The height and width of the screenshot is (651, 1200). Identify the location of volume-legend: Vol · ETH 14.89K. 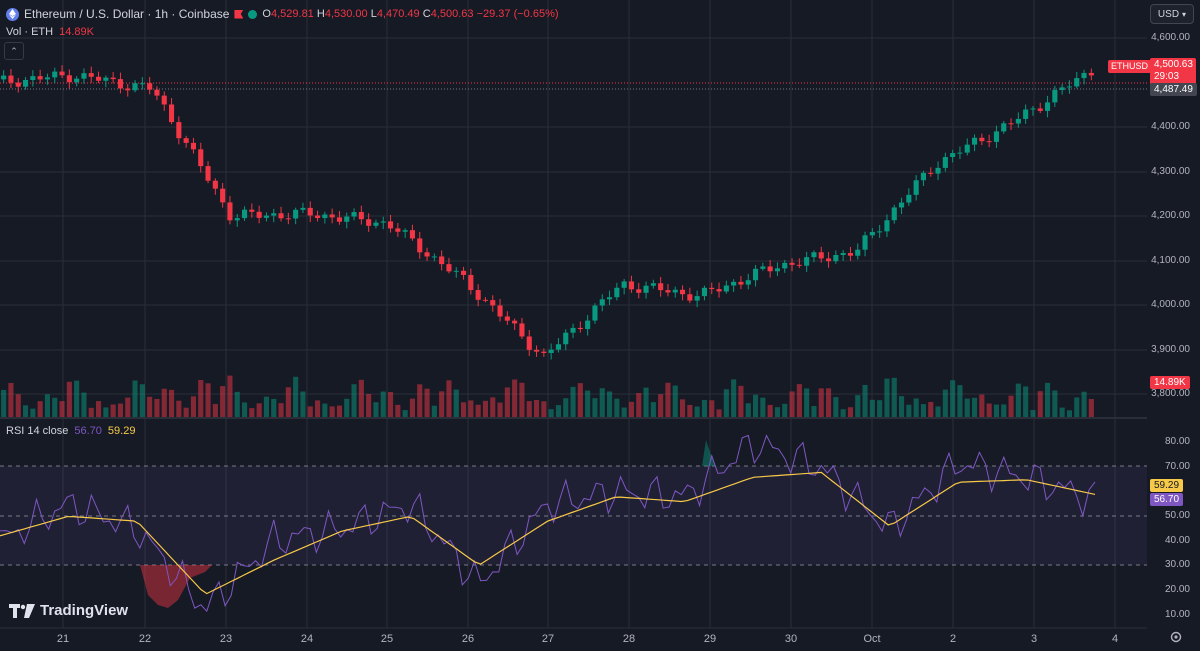
(50, 32).